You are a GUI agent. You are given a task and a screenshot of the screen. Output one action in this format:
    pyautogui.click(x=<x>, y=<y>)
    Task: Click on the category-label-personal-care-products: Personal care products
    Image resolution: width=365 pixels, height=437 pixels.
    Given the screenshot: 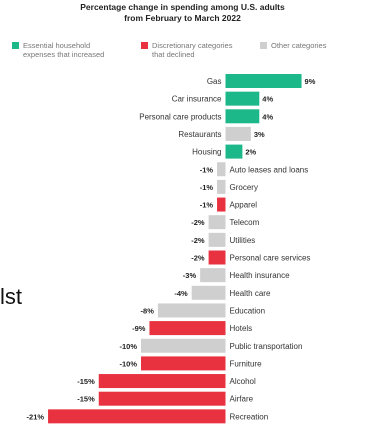 What is the action you would take?
    pyautogui.click(x=180, y=116)
    